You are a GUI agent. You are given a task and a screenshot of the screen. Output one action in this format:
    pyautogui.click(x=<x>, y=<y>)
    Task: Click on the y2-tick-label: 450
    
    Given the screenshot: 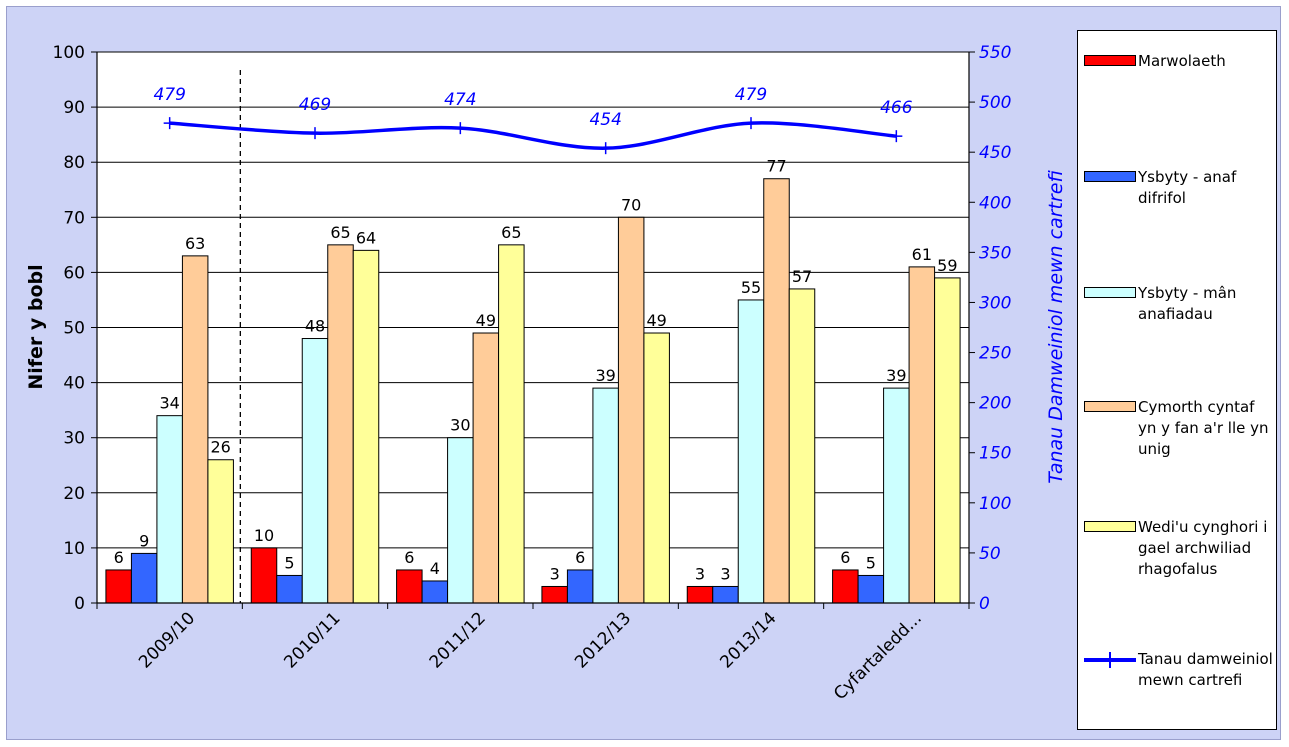 What is the action you would take?
    pyautogui.click(x=995, y=153)
    